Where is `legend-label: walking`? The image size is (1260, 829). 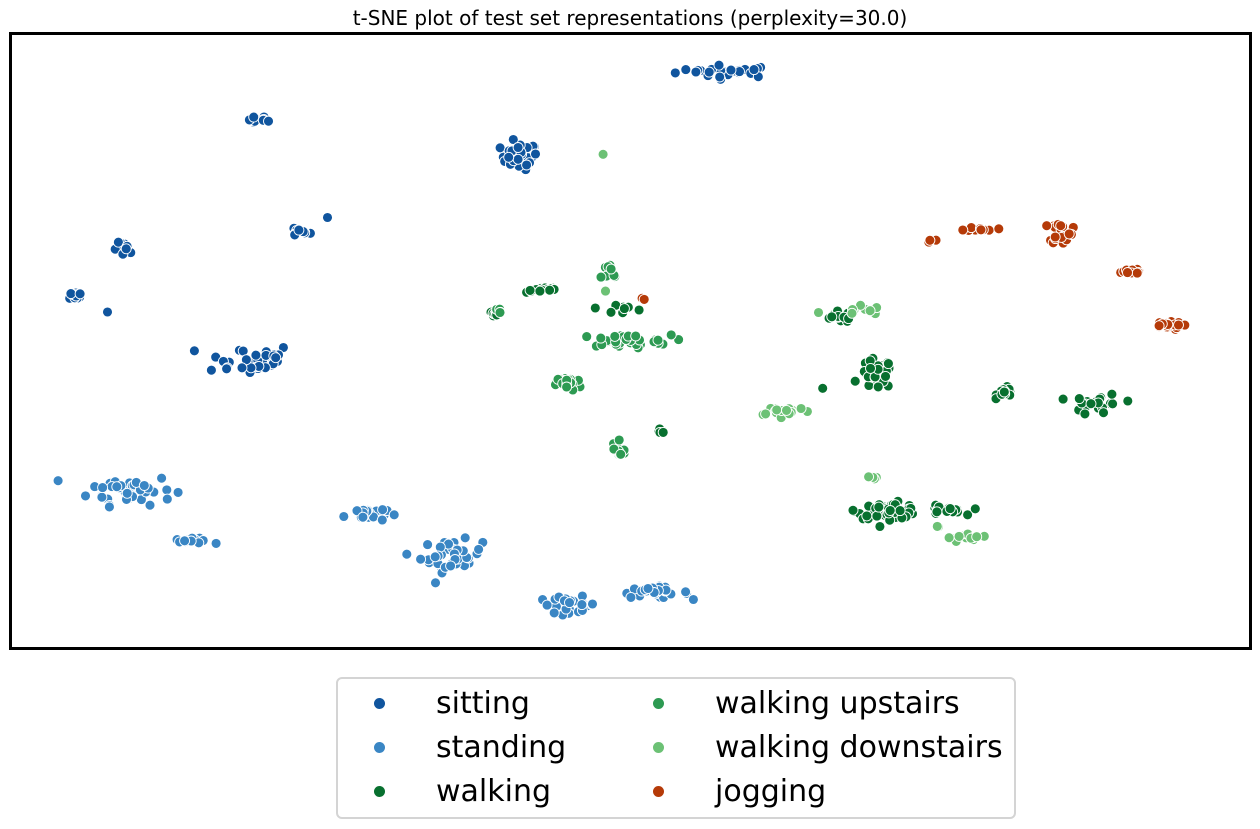
legend-label: walking is located at coordinates (494, 791).